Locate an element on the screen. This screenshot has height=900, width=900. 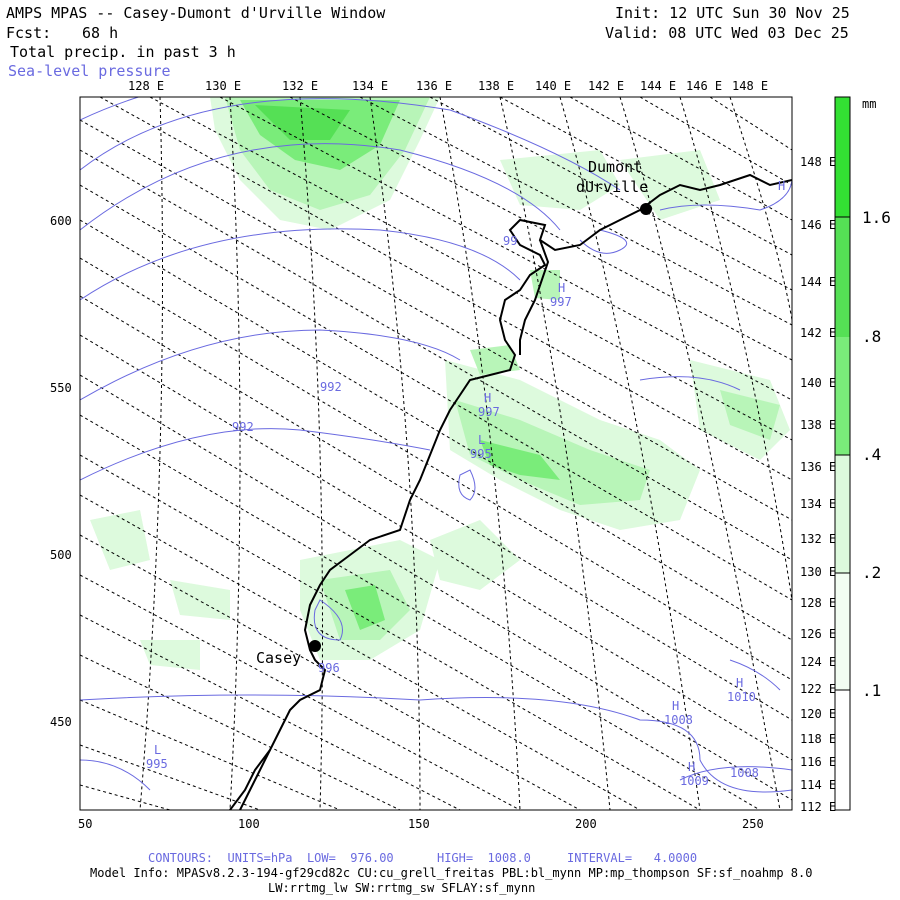
pressure-value: 1010 is located at coordinates (741, 697).